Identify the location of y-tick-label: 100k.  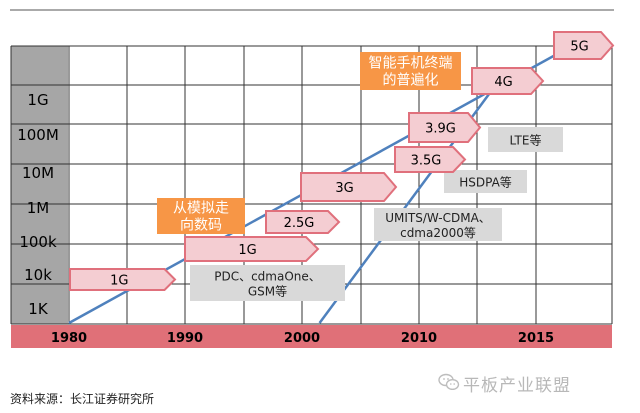
(38, 242).